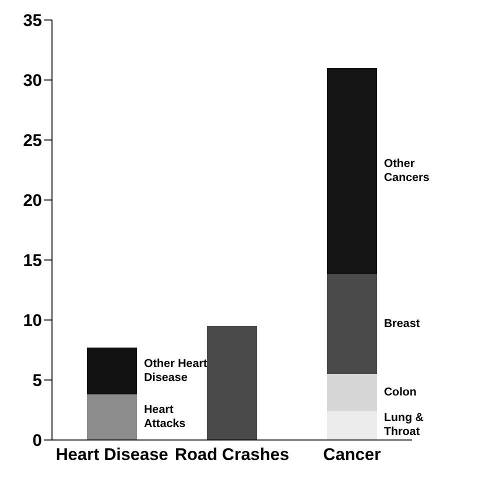 The width and height of the screenshot is (500, 486). Describe the element at coordinates (32, 320) in the screenshot. I see `y-tick-label: 10` at that location.